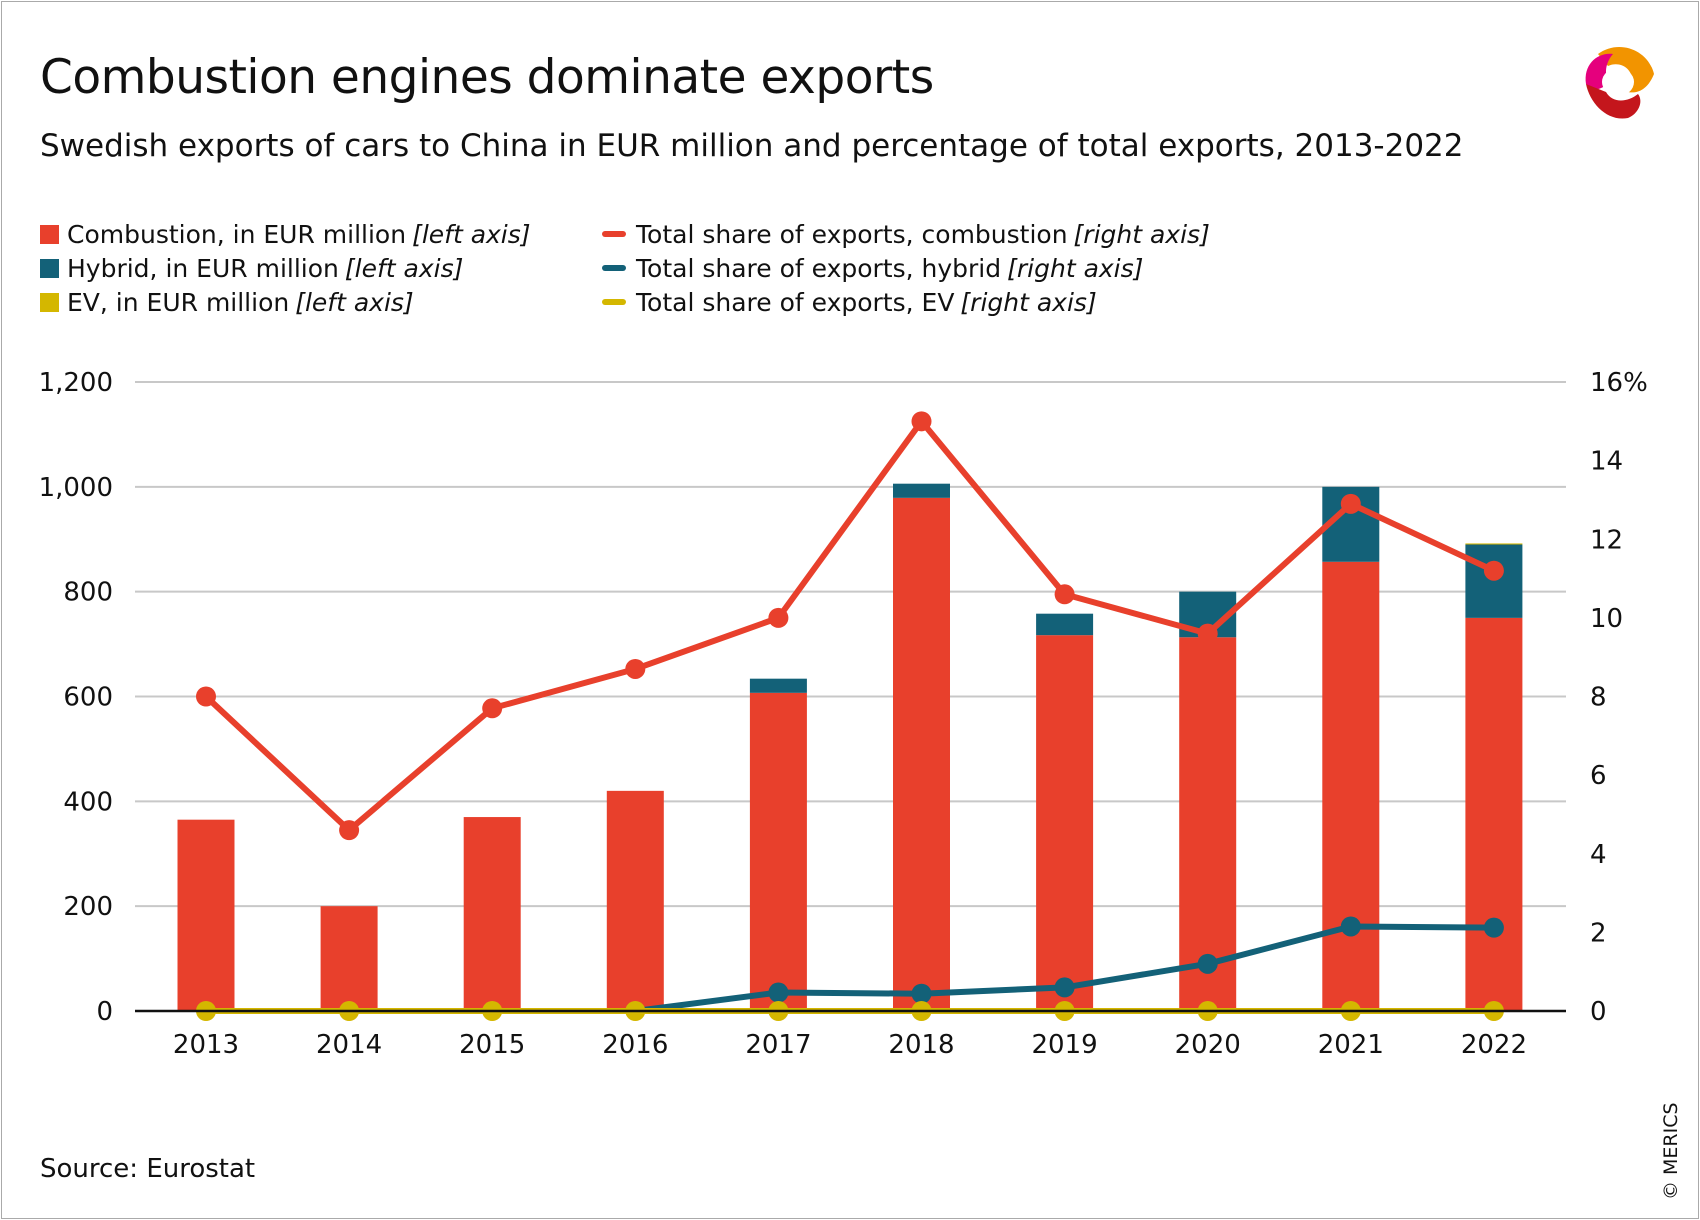 The height and width of the screenshot is (1220, 1700). What do you see at coordinates (1351, 1045) in the screenshot?
I see `x-axis-tick-label: 2021` at bounding box center [1351, 1045].